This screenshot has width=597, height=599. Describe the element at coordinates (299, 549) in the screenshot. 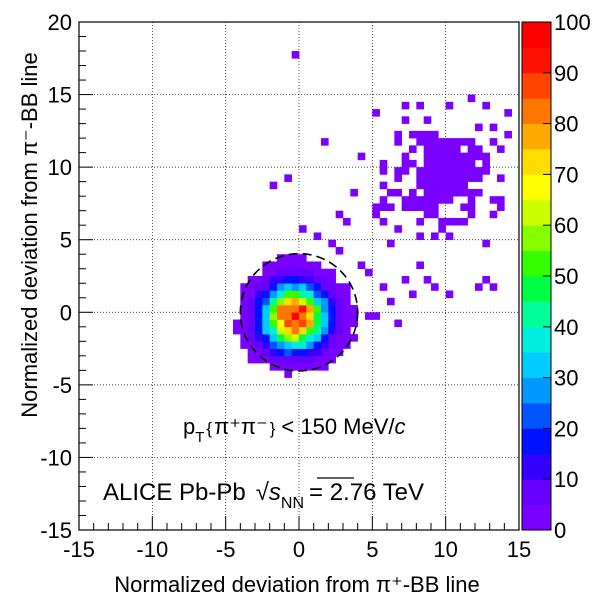

I see `x-tick-label: 0` at that location.